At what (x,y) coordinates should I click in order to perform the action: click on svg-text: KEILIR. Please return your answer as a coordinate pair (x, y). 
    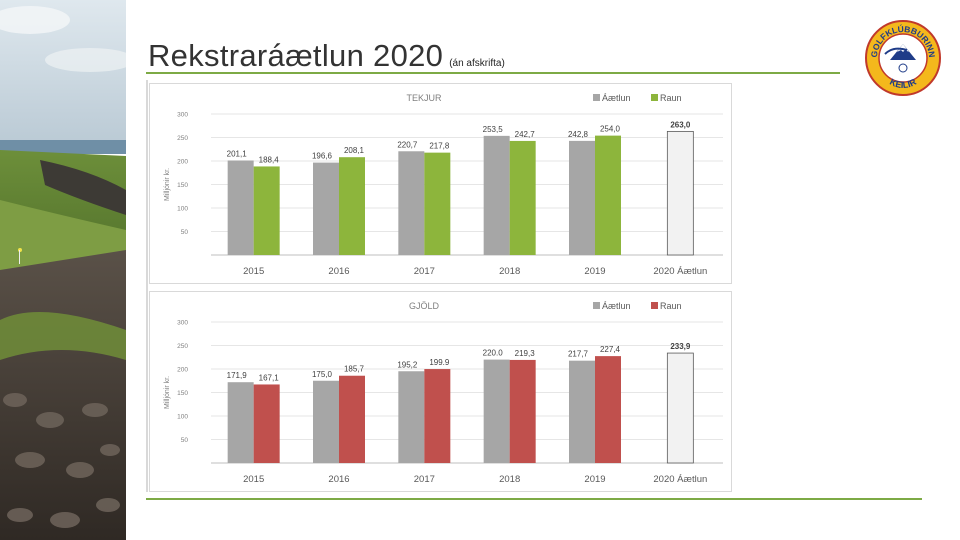
    Looking at the image, I should click on (903, 83).